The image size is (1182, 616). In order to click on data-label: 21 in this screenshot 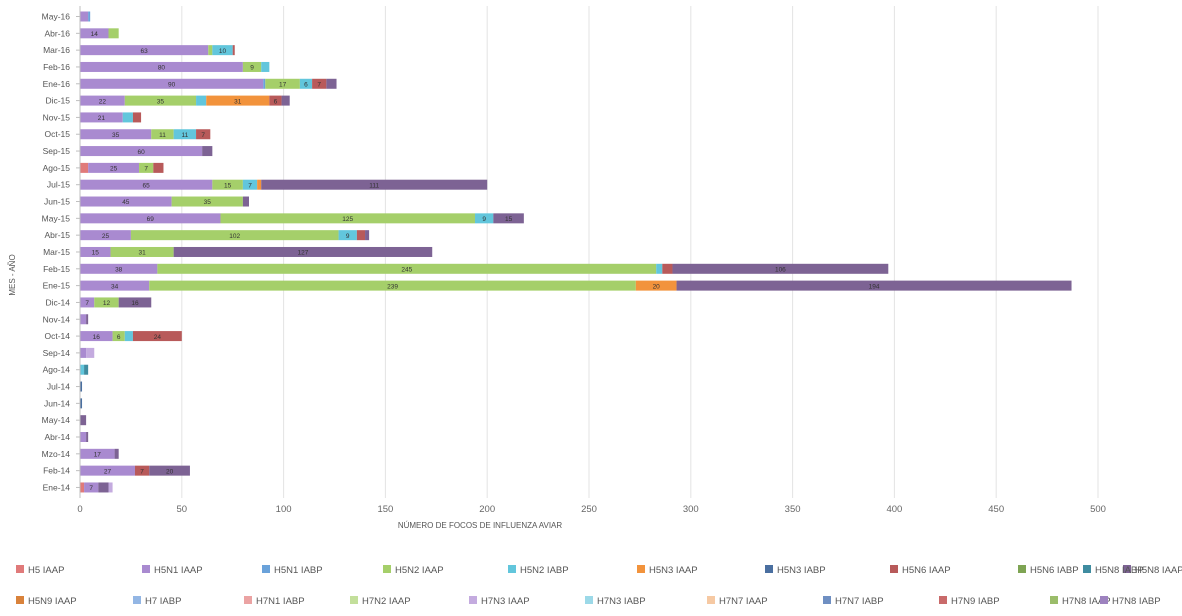, I will do `click(102, 118)`.